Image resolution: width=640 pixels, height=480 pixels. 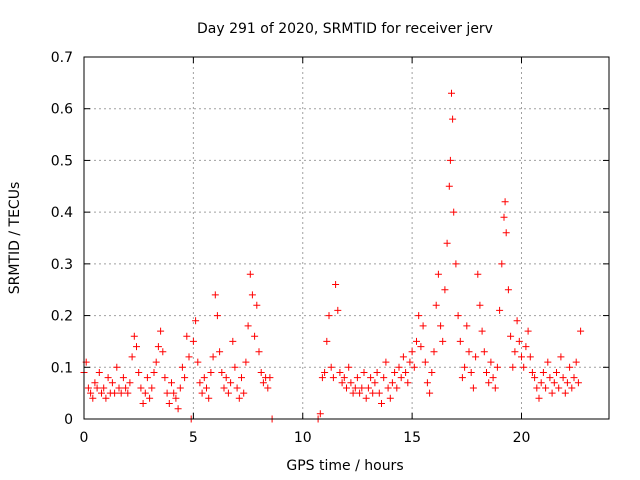 I want to click on x-tick-label: 5, so click(x=193, y=438).